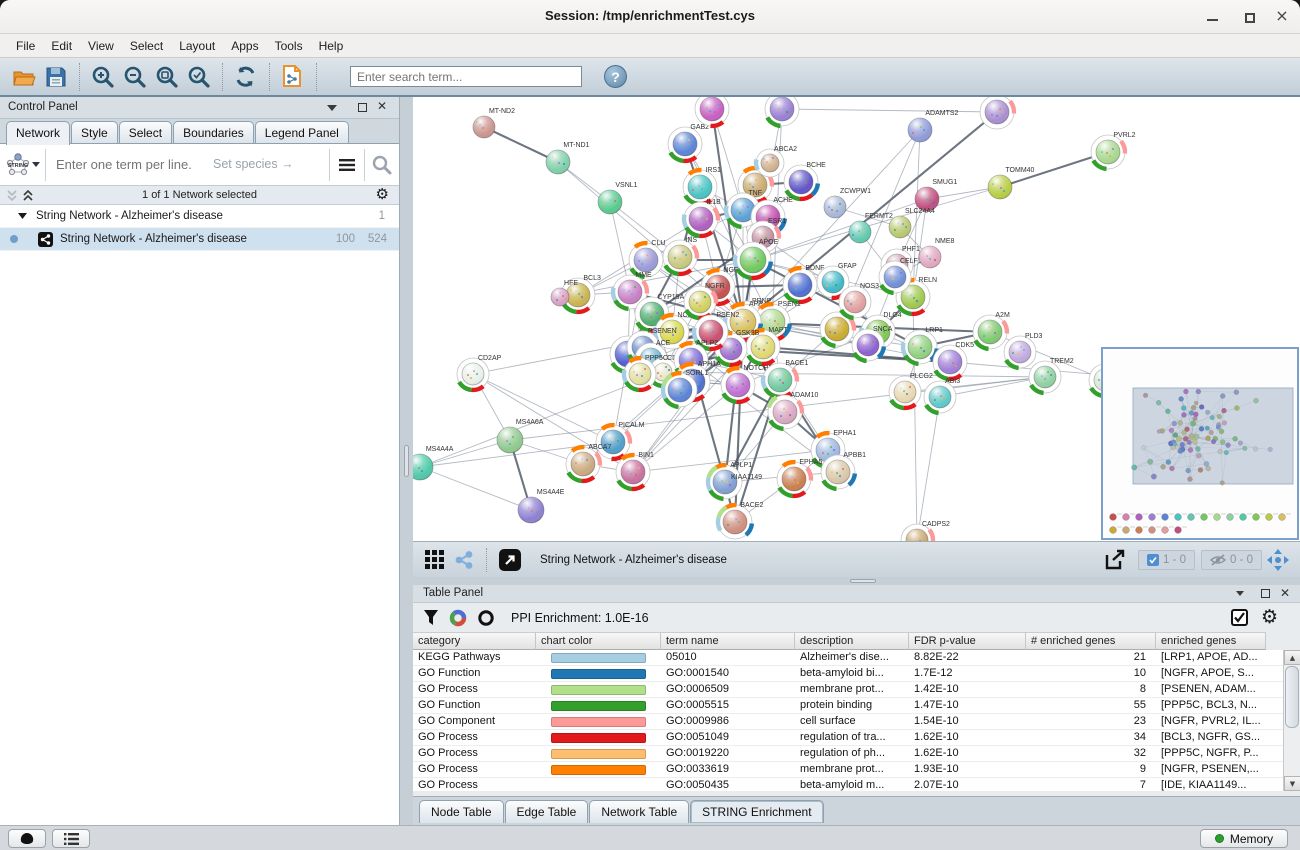 The height and width of the screenshot is (850, 1300). I want to click on node-TNF: TNF, so click(742, 210).